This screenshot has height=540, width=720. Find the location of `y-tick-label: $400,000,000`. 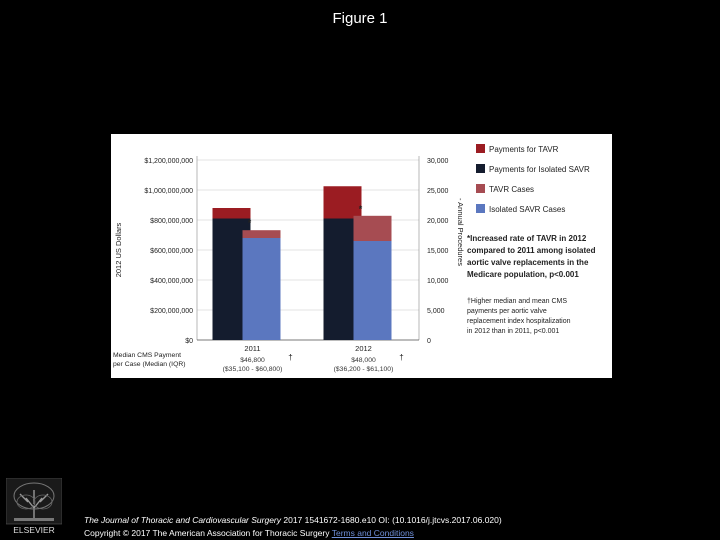

y-tick-label: $400,000,000 is located at coordinates (171, 281).